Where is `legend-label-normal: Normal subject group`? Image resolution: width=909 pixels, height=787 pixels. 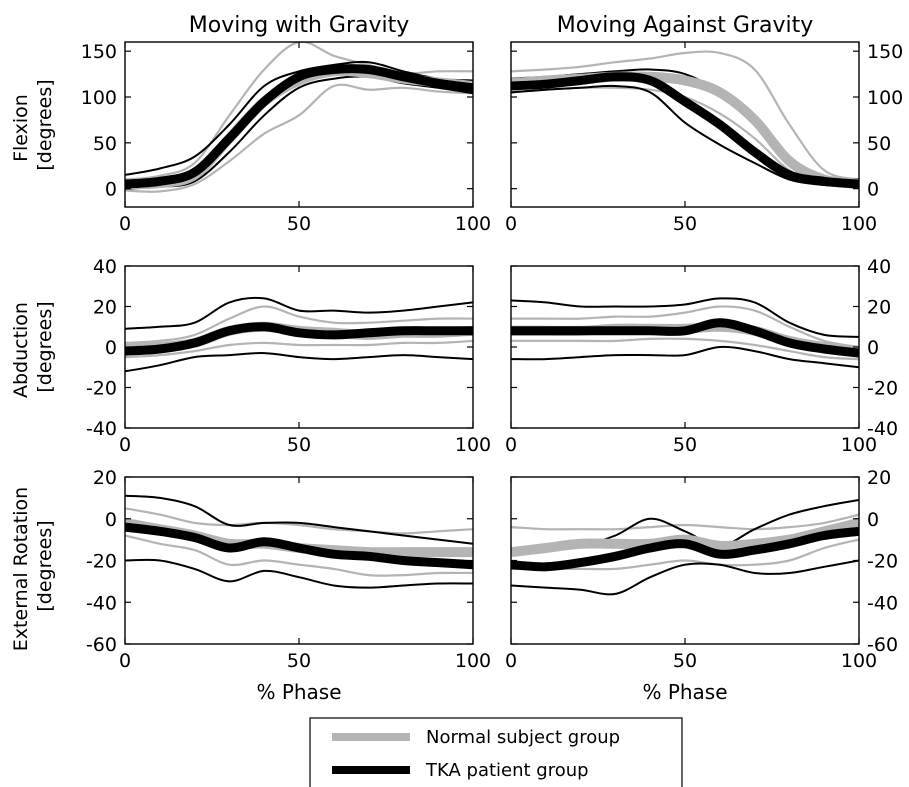
legend-label-normal: Normal subject group is located at coordinates (523, 737).